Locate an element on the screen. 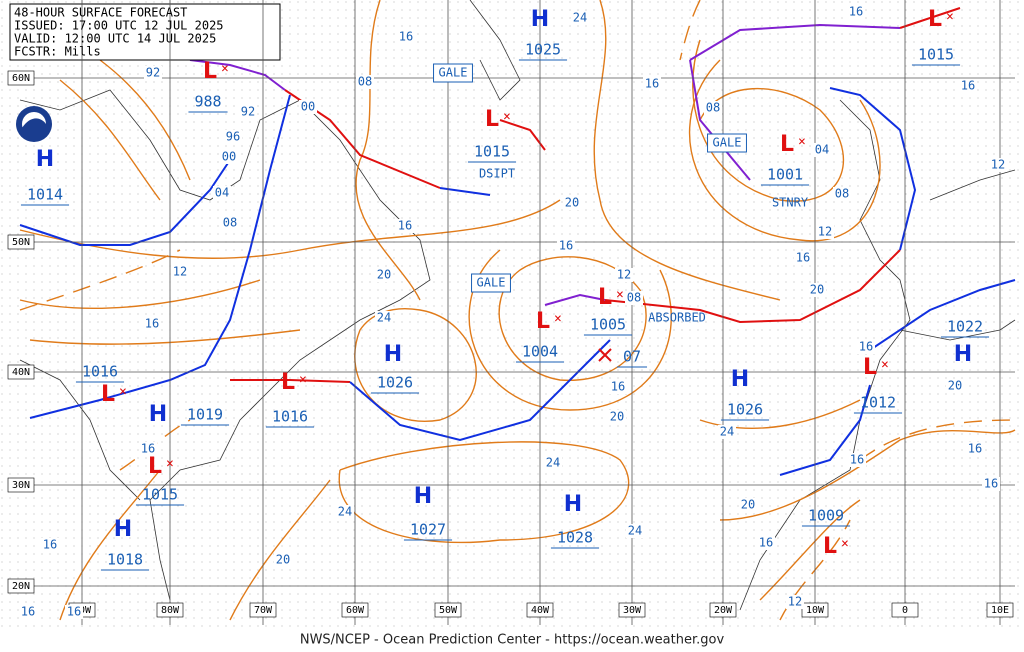  pressure-label: 1027 is located at coordinates (428, 530).